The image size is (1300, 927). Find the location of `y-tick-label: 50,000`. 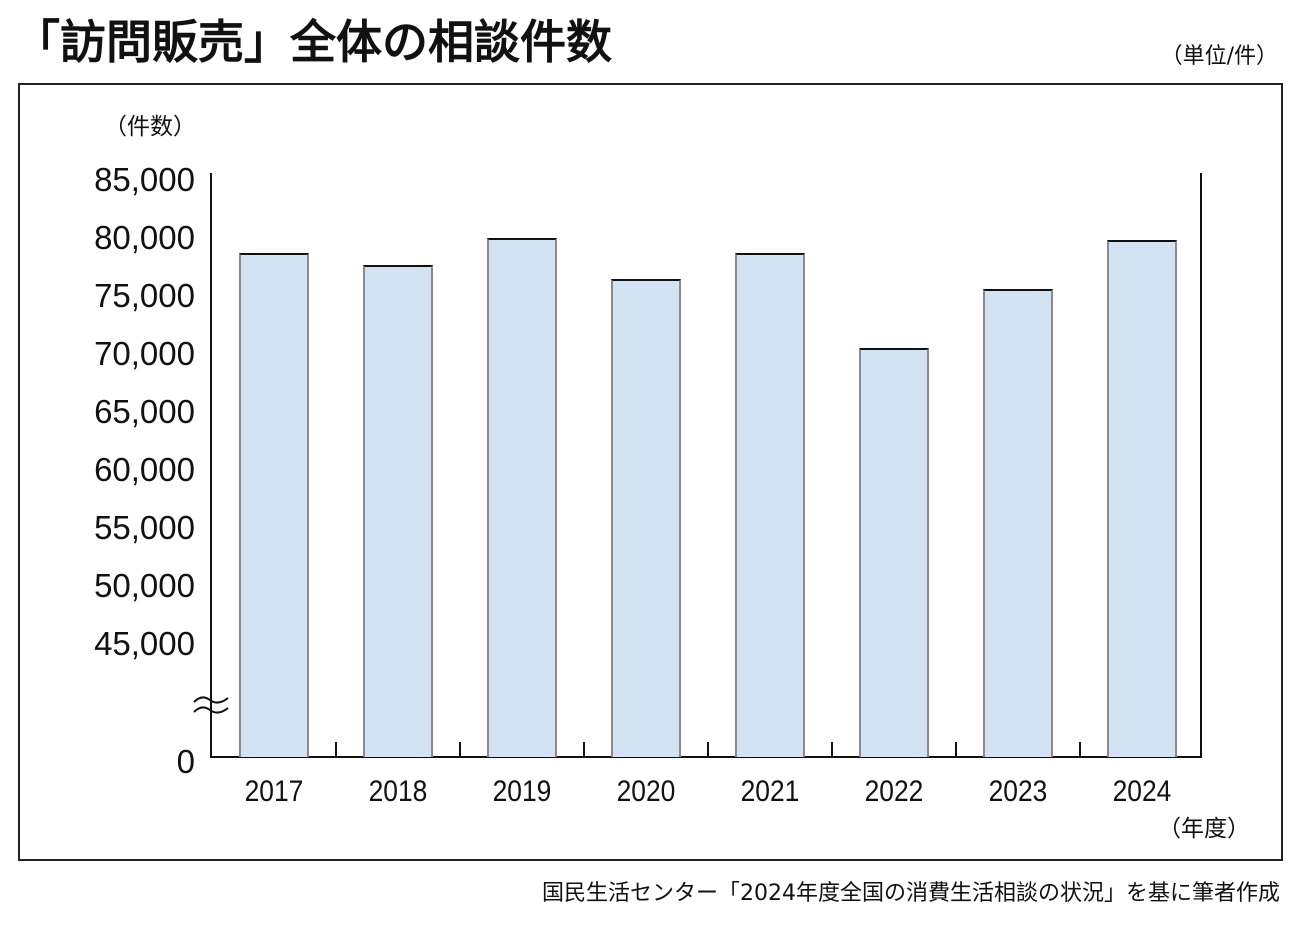

y-tick-label: 50,000 is located at coordinates (144, 585).